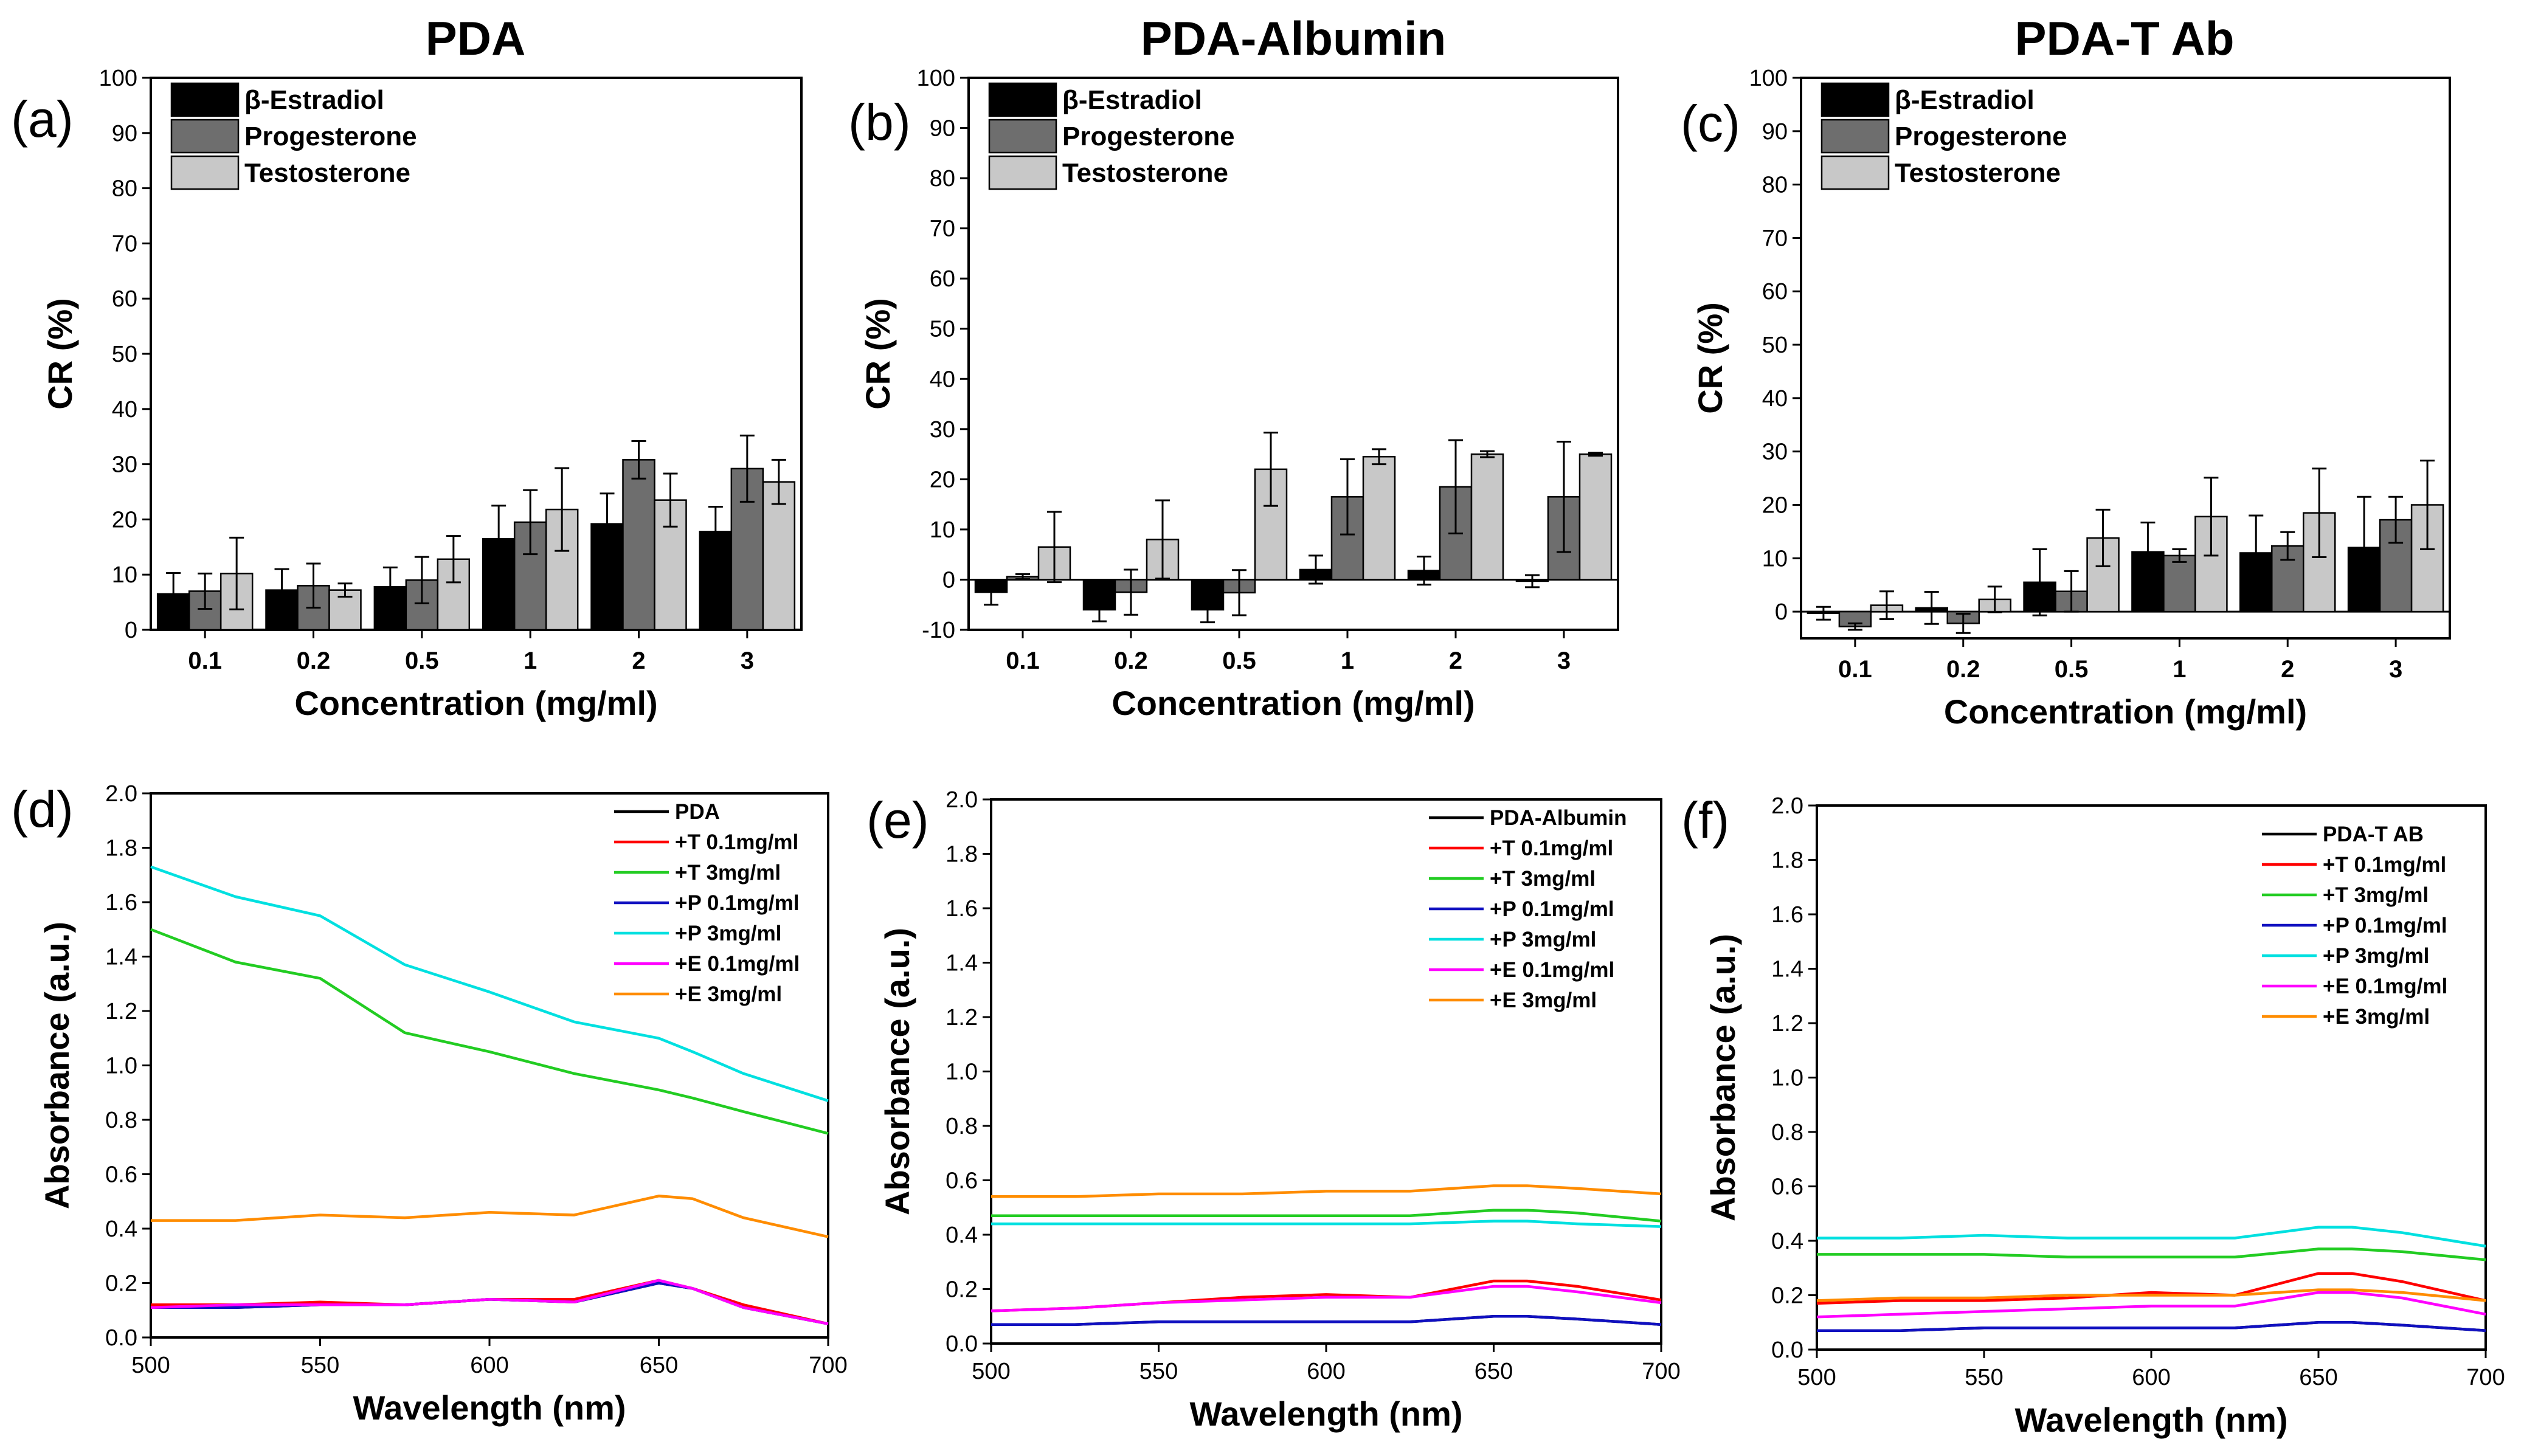 The image size is (2524, 1456). I want to click on legend-label: PDA-Albumin, so click(1559, 818).